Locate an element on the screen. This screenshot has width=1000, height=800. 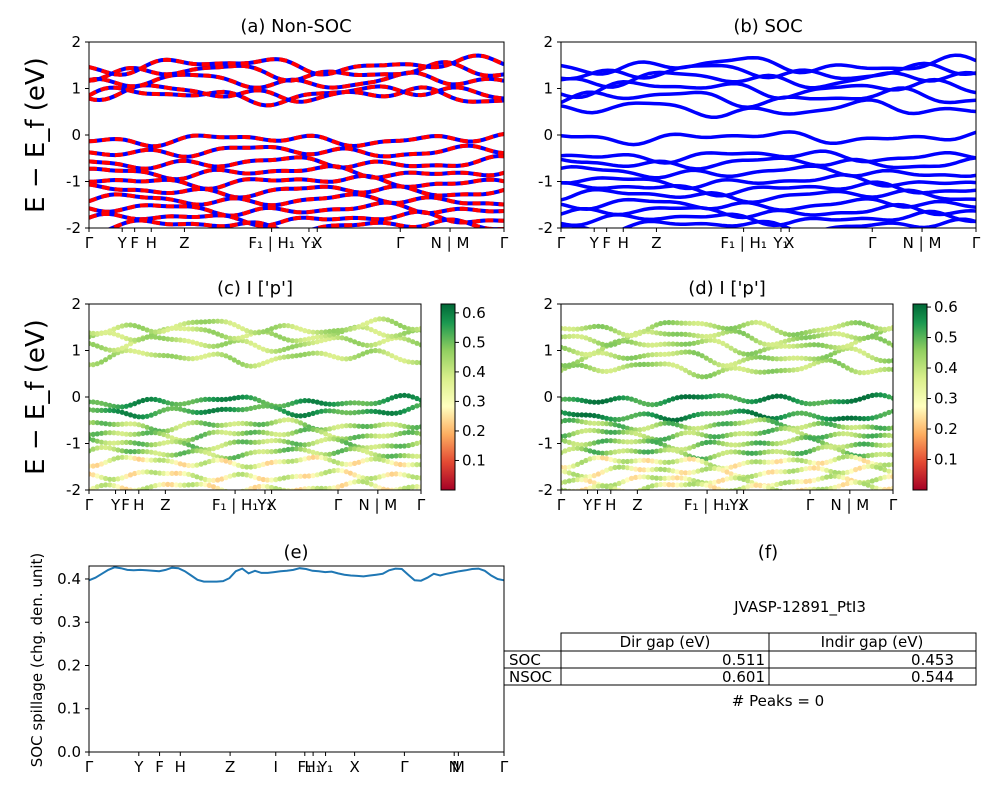
panel-e-xtick: H₁ is located at coordinates (312, 767).